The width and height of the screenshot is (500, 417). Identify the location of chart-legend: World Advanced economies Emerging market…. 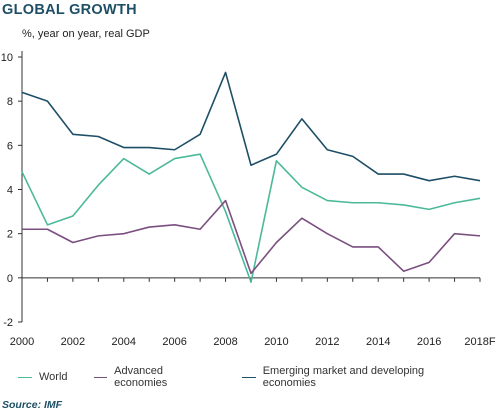
(259, 377).